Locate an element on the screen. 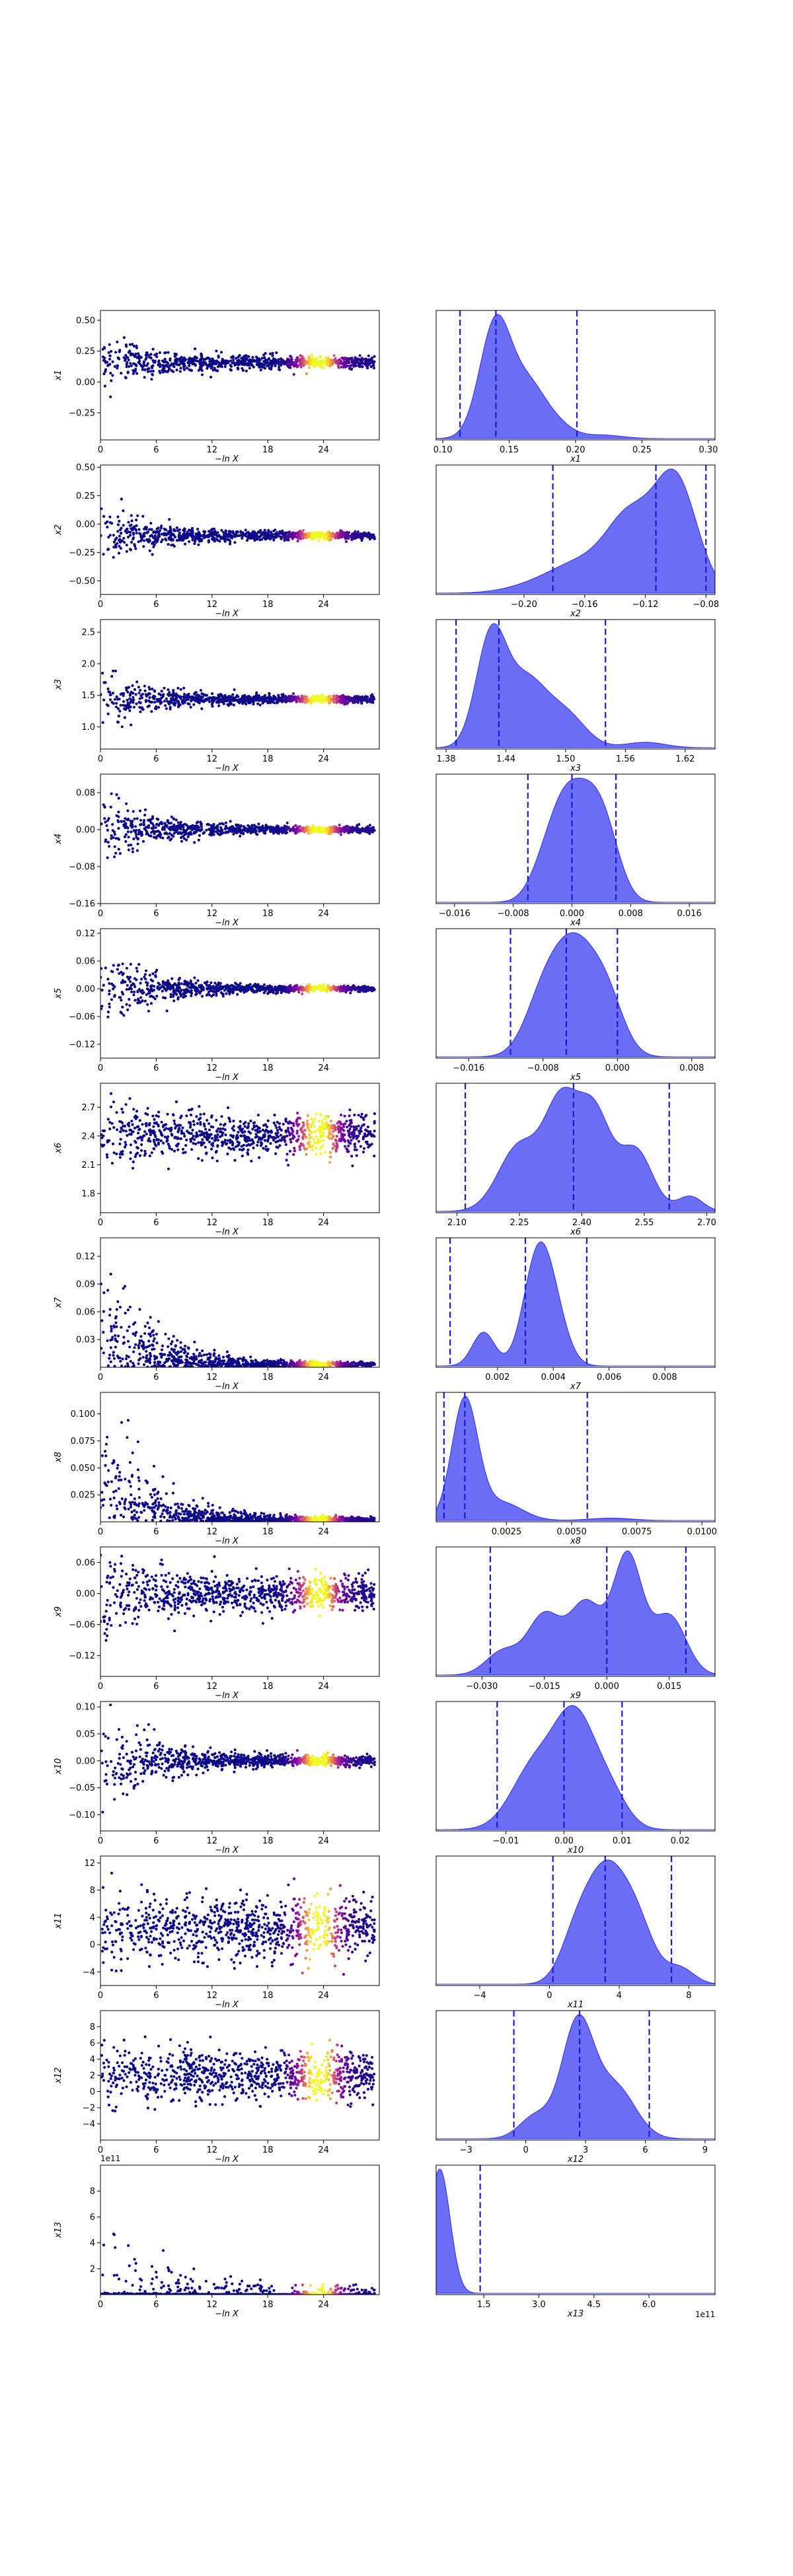 Image resolution: width=793 pixels, height=2576 pixels. x-axis-label: x1 is located at coordinates (575, 459).